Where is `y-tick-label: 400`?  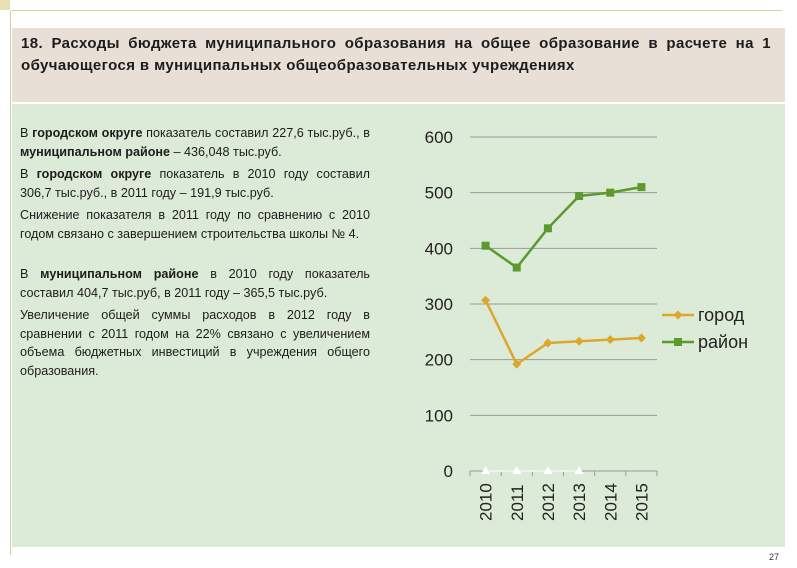
y-tick-label: 400 is located at coordinates (439, 248).